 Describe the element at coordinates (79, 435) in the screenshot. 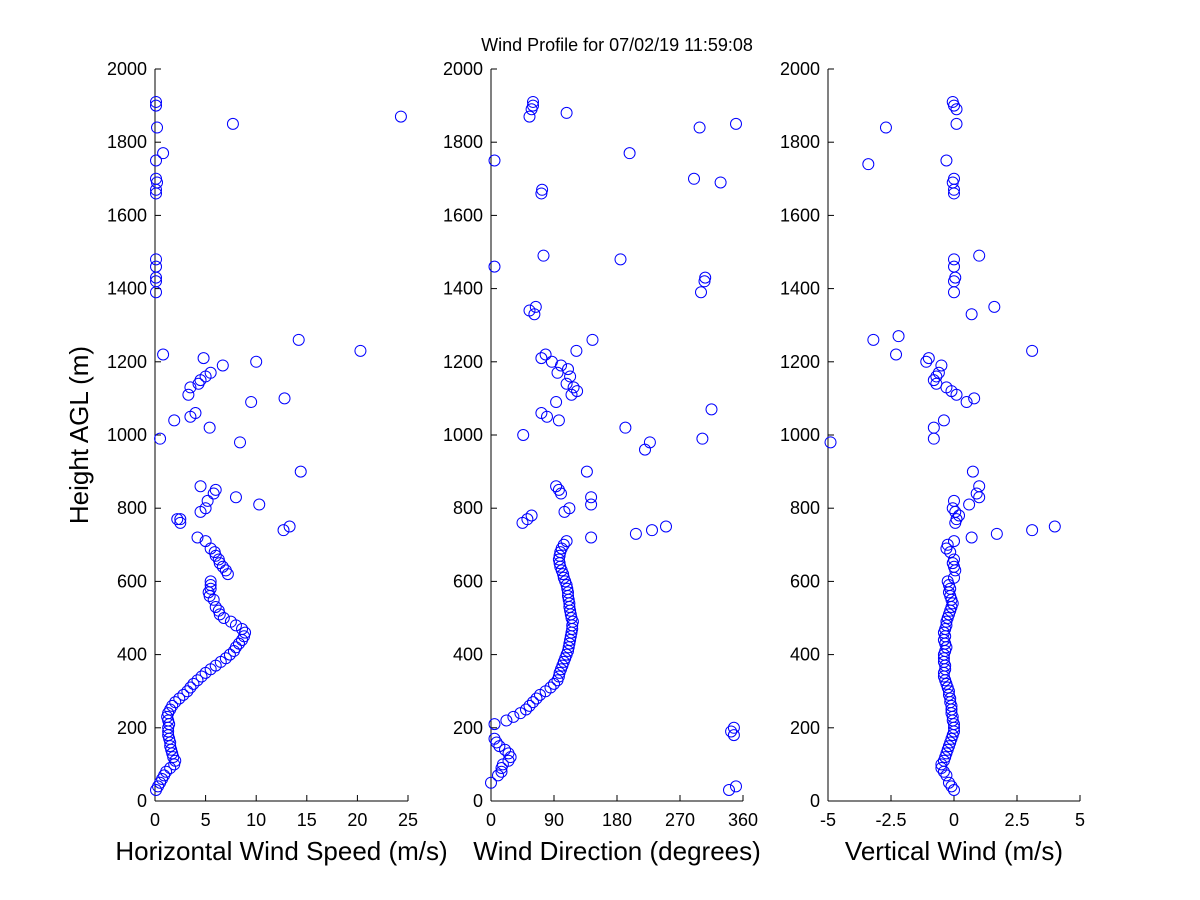

I see `y-axis-label: Height AGL (m)` at that location.